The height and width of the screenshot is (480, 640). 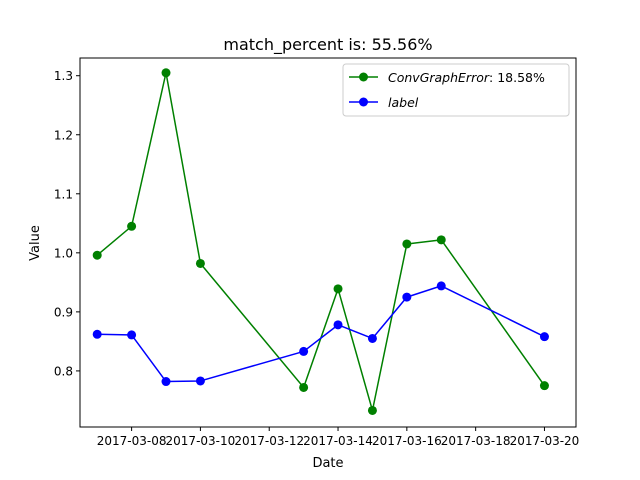 I want to click on x-axis-label: Date, so click(x=327, y=463).